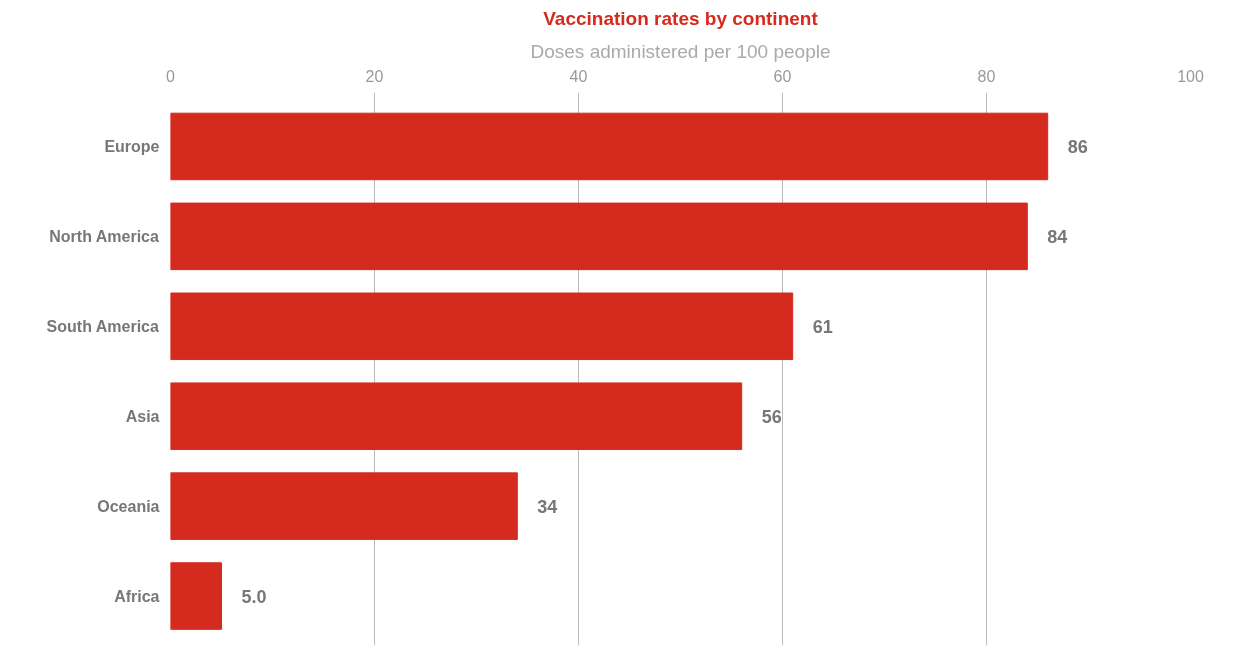 This screenshot has width=1240, height=659. Describe the element at coordinates (254, 596) in the screenshot. I see `data-label: 5.0` at that location.